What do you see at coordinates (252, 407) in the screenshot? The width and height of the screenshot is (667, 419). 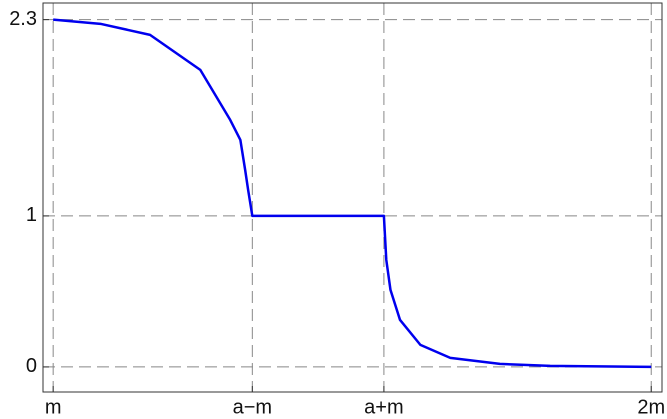 I see `x-tick-label: a−m` at bounding box center [252, 407].